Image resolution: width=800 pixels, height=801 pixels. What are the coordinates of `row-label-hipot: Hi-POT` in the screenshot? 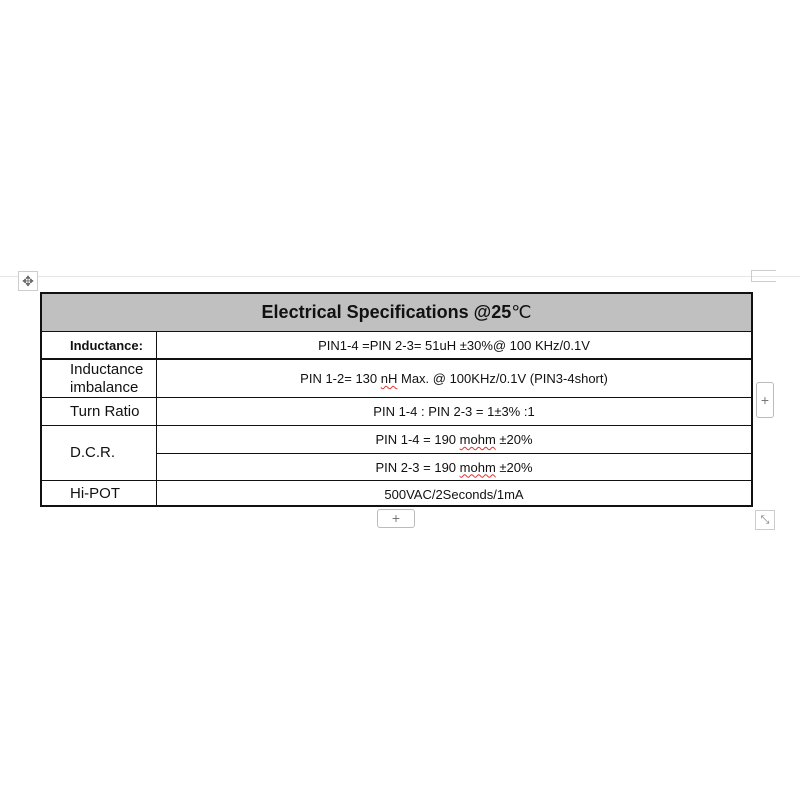 It's located at (95, 493).